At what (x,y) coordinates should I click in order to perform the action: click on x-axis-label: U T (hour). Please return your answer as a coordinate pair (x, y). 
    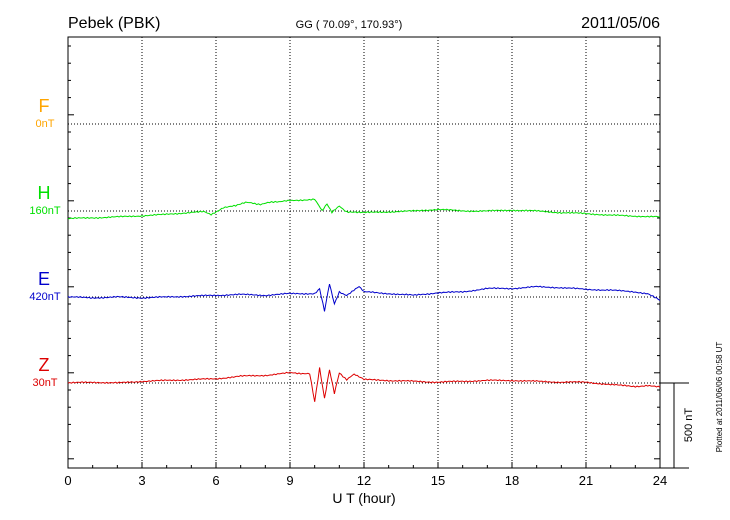
    Looking at the image, I should click on (363, 498).